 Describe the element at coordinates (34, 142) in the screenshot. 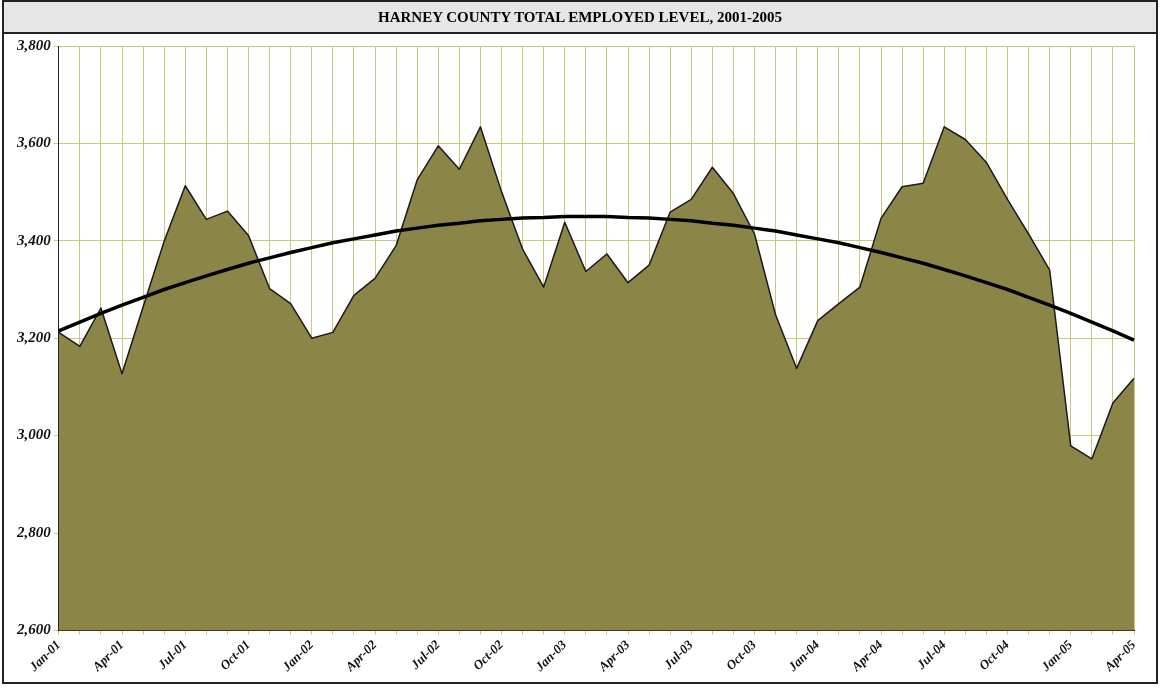

I see `y-tick-label: 3,600` at that location.